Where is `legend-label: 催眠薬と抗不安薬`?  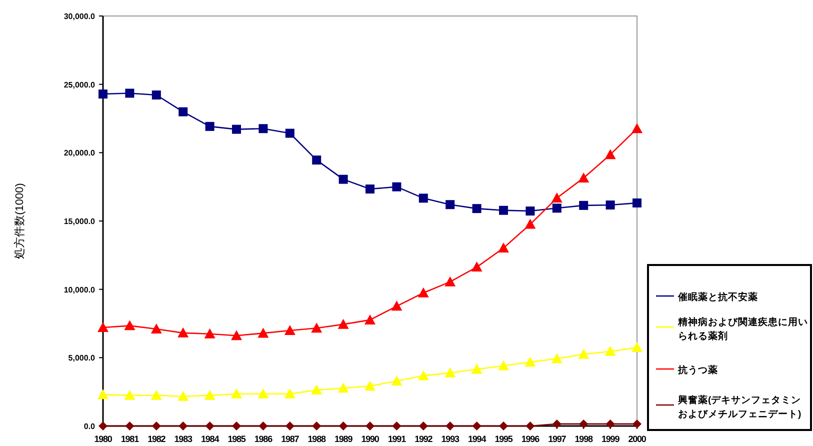 legend-label: 催眠薬と抗不安薬 is located at coordinates (717, 297).